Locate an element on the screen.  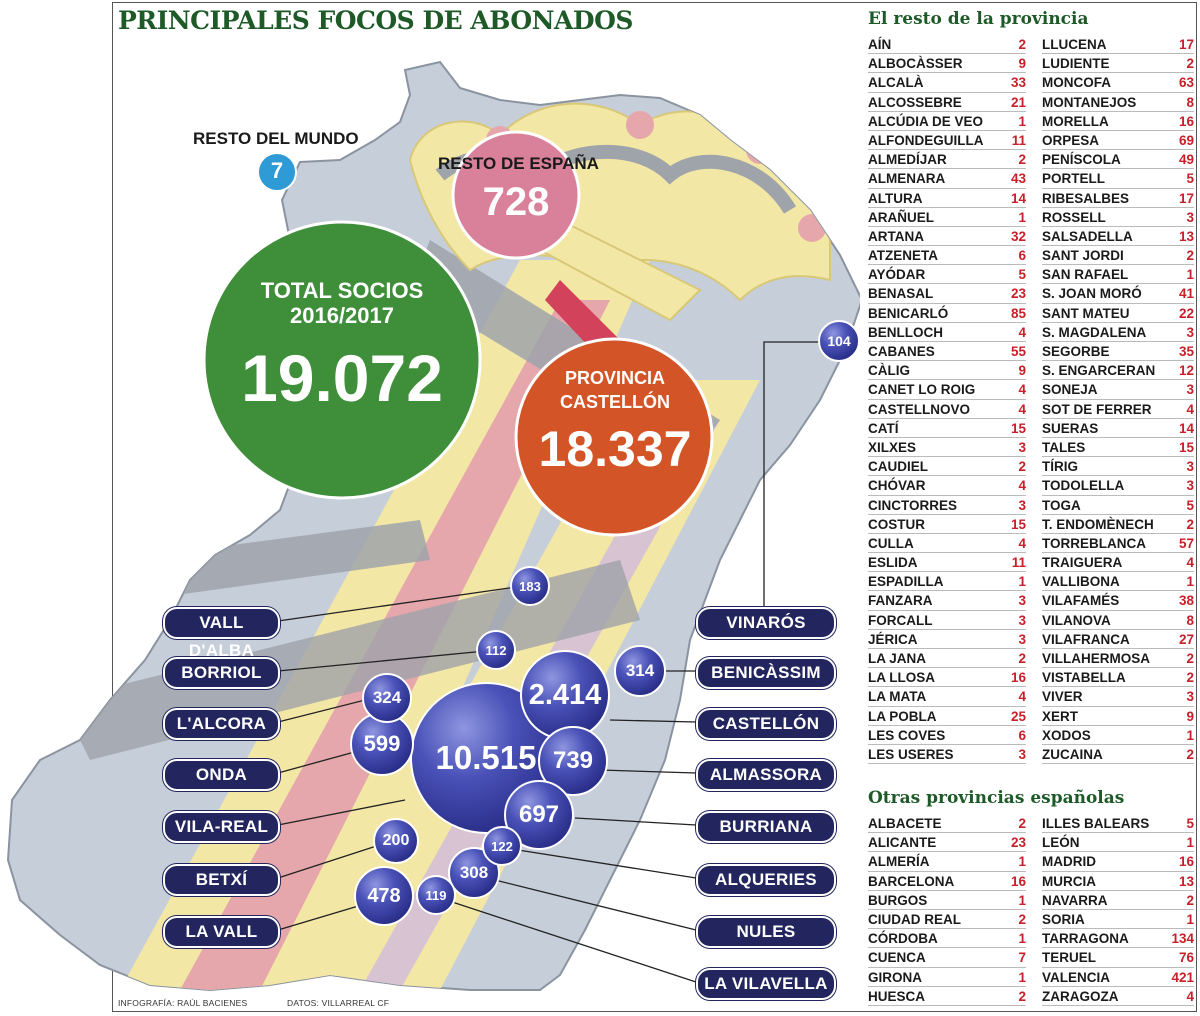
table-row: FORCALL 3 is located at coordinates (947, 620).